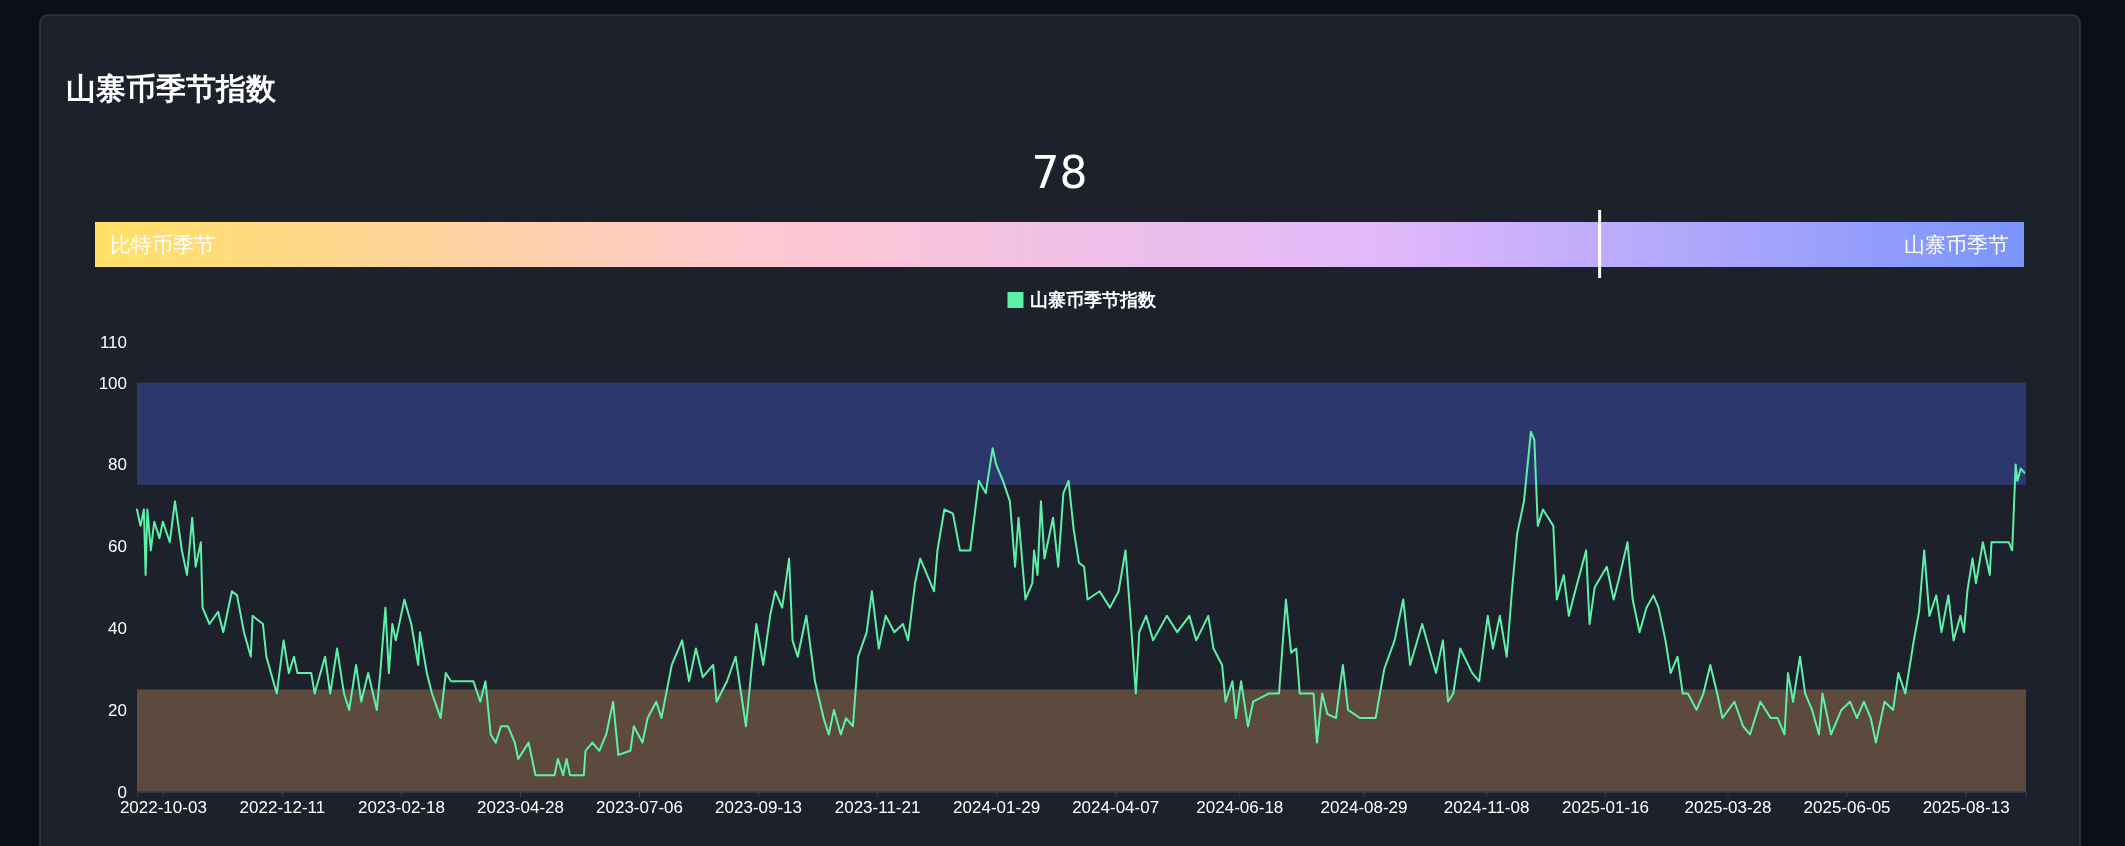 Image resolution: width=2125 pixels, height=846 pixels. I want to click on y-tick-label: 80, so click(117, 465).